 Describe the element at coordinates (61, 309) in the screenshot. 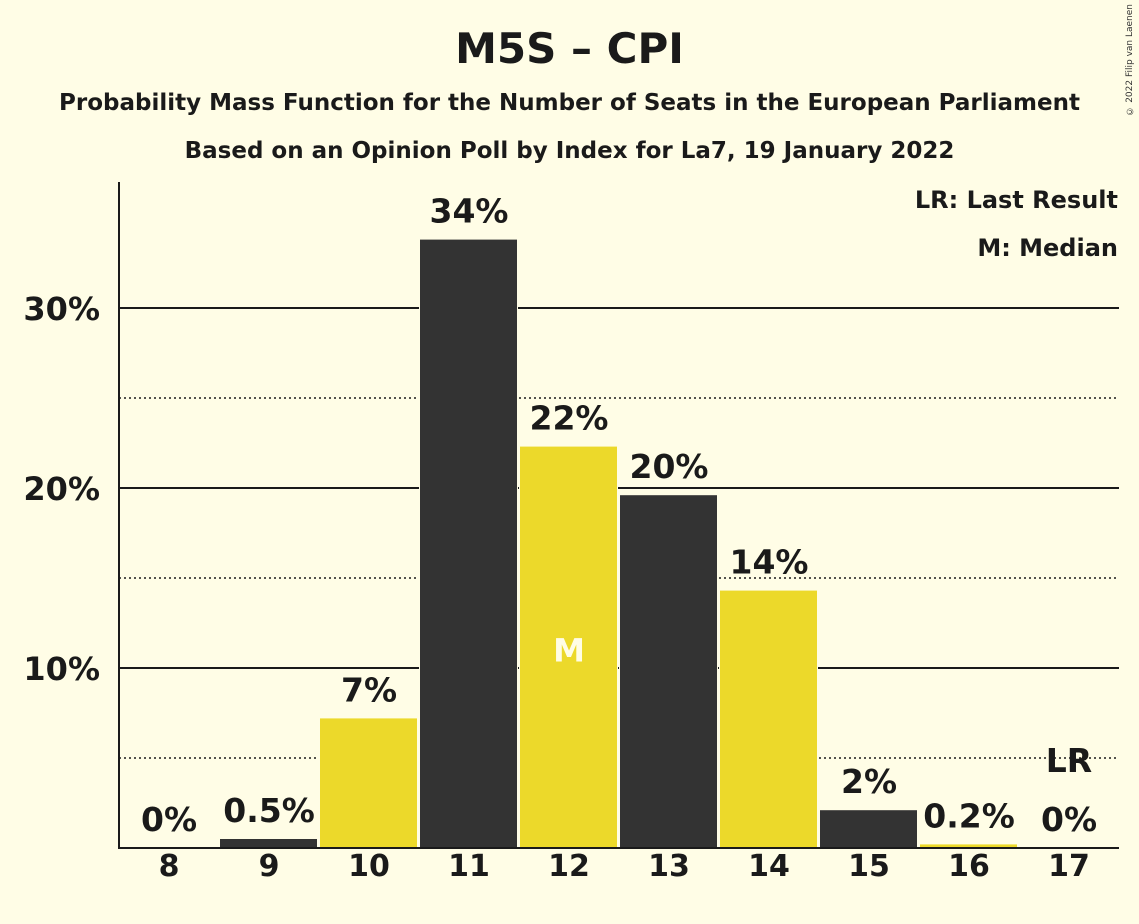

I see `y-tick-label: 30%` at that location.